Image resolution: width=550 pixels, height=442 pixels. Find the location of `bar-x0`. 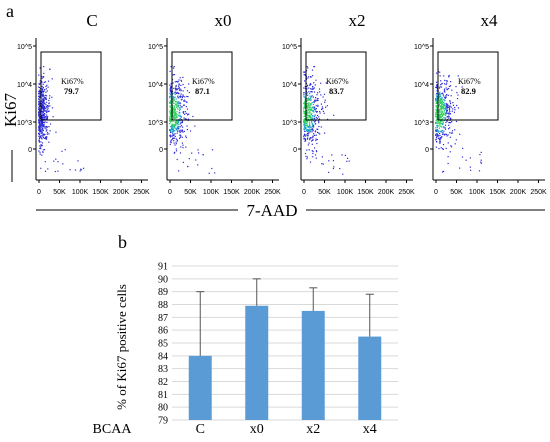

bar-x0 is located at coordinates (257, 362).